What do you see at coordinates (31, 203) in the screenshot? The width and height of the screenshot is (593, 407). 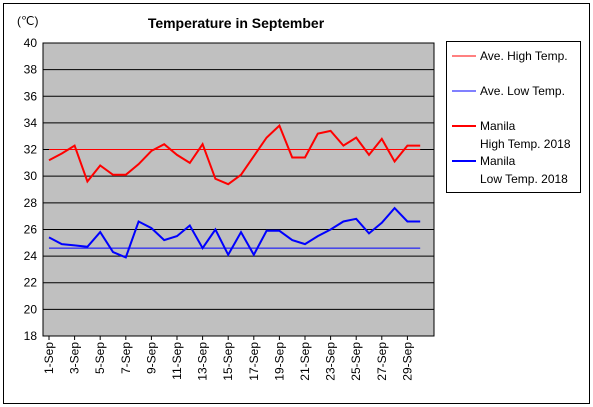 I see `y-tick-label: 28` at bounding box center [31, 203].